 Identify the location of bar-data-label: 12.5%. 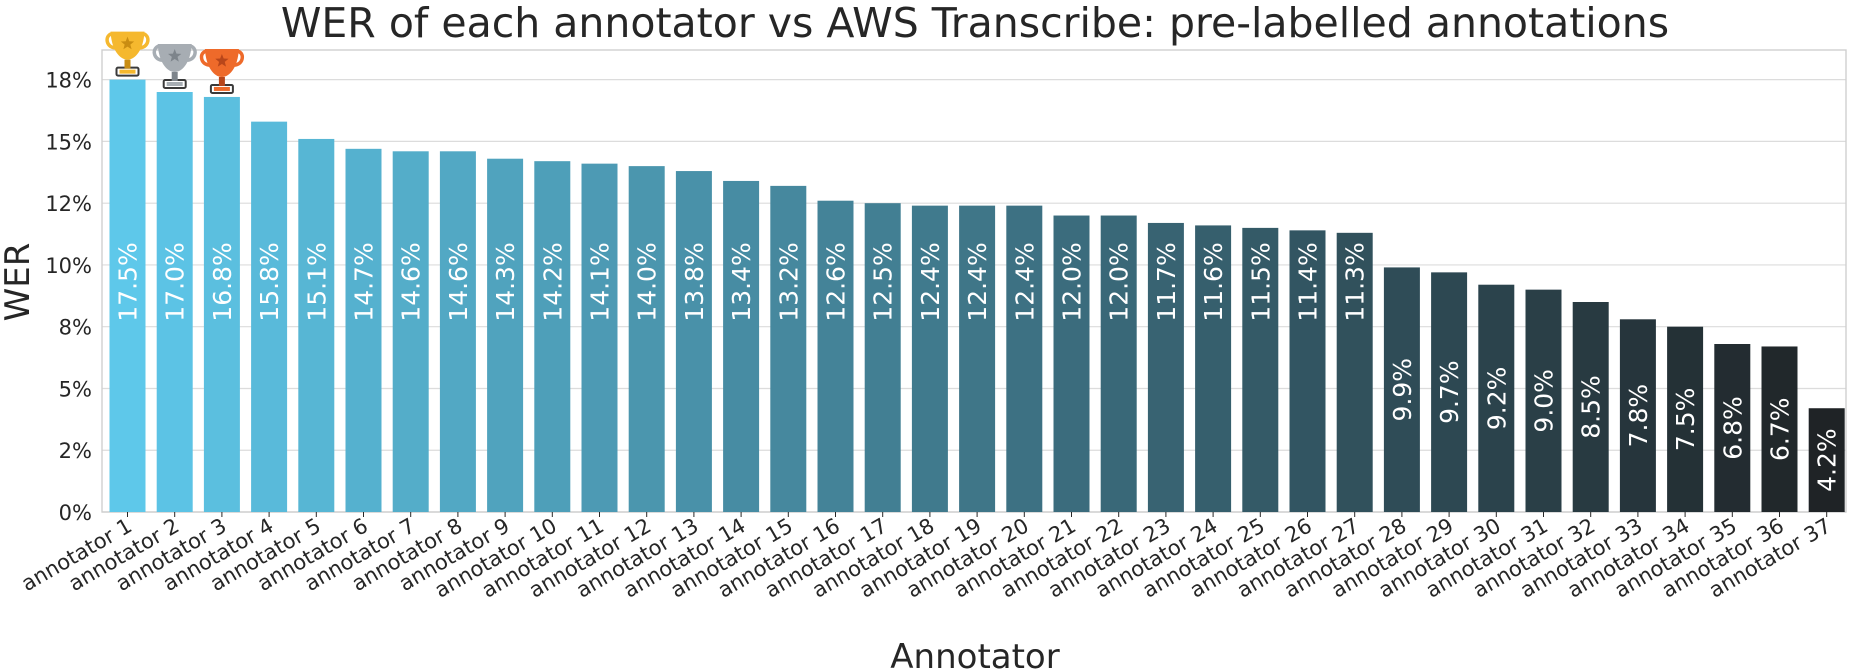
(883, 281).